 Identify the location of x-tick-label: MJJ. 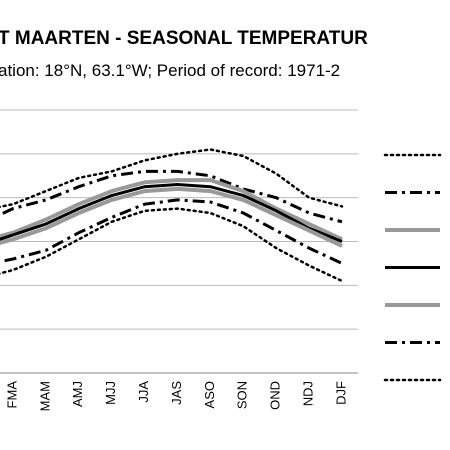
(110, 393).